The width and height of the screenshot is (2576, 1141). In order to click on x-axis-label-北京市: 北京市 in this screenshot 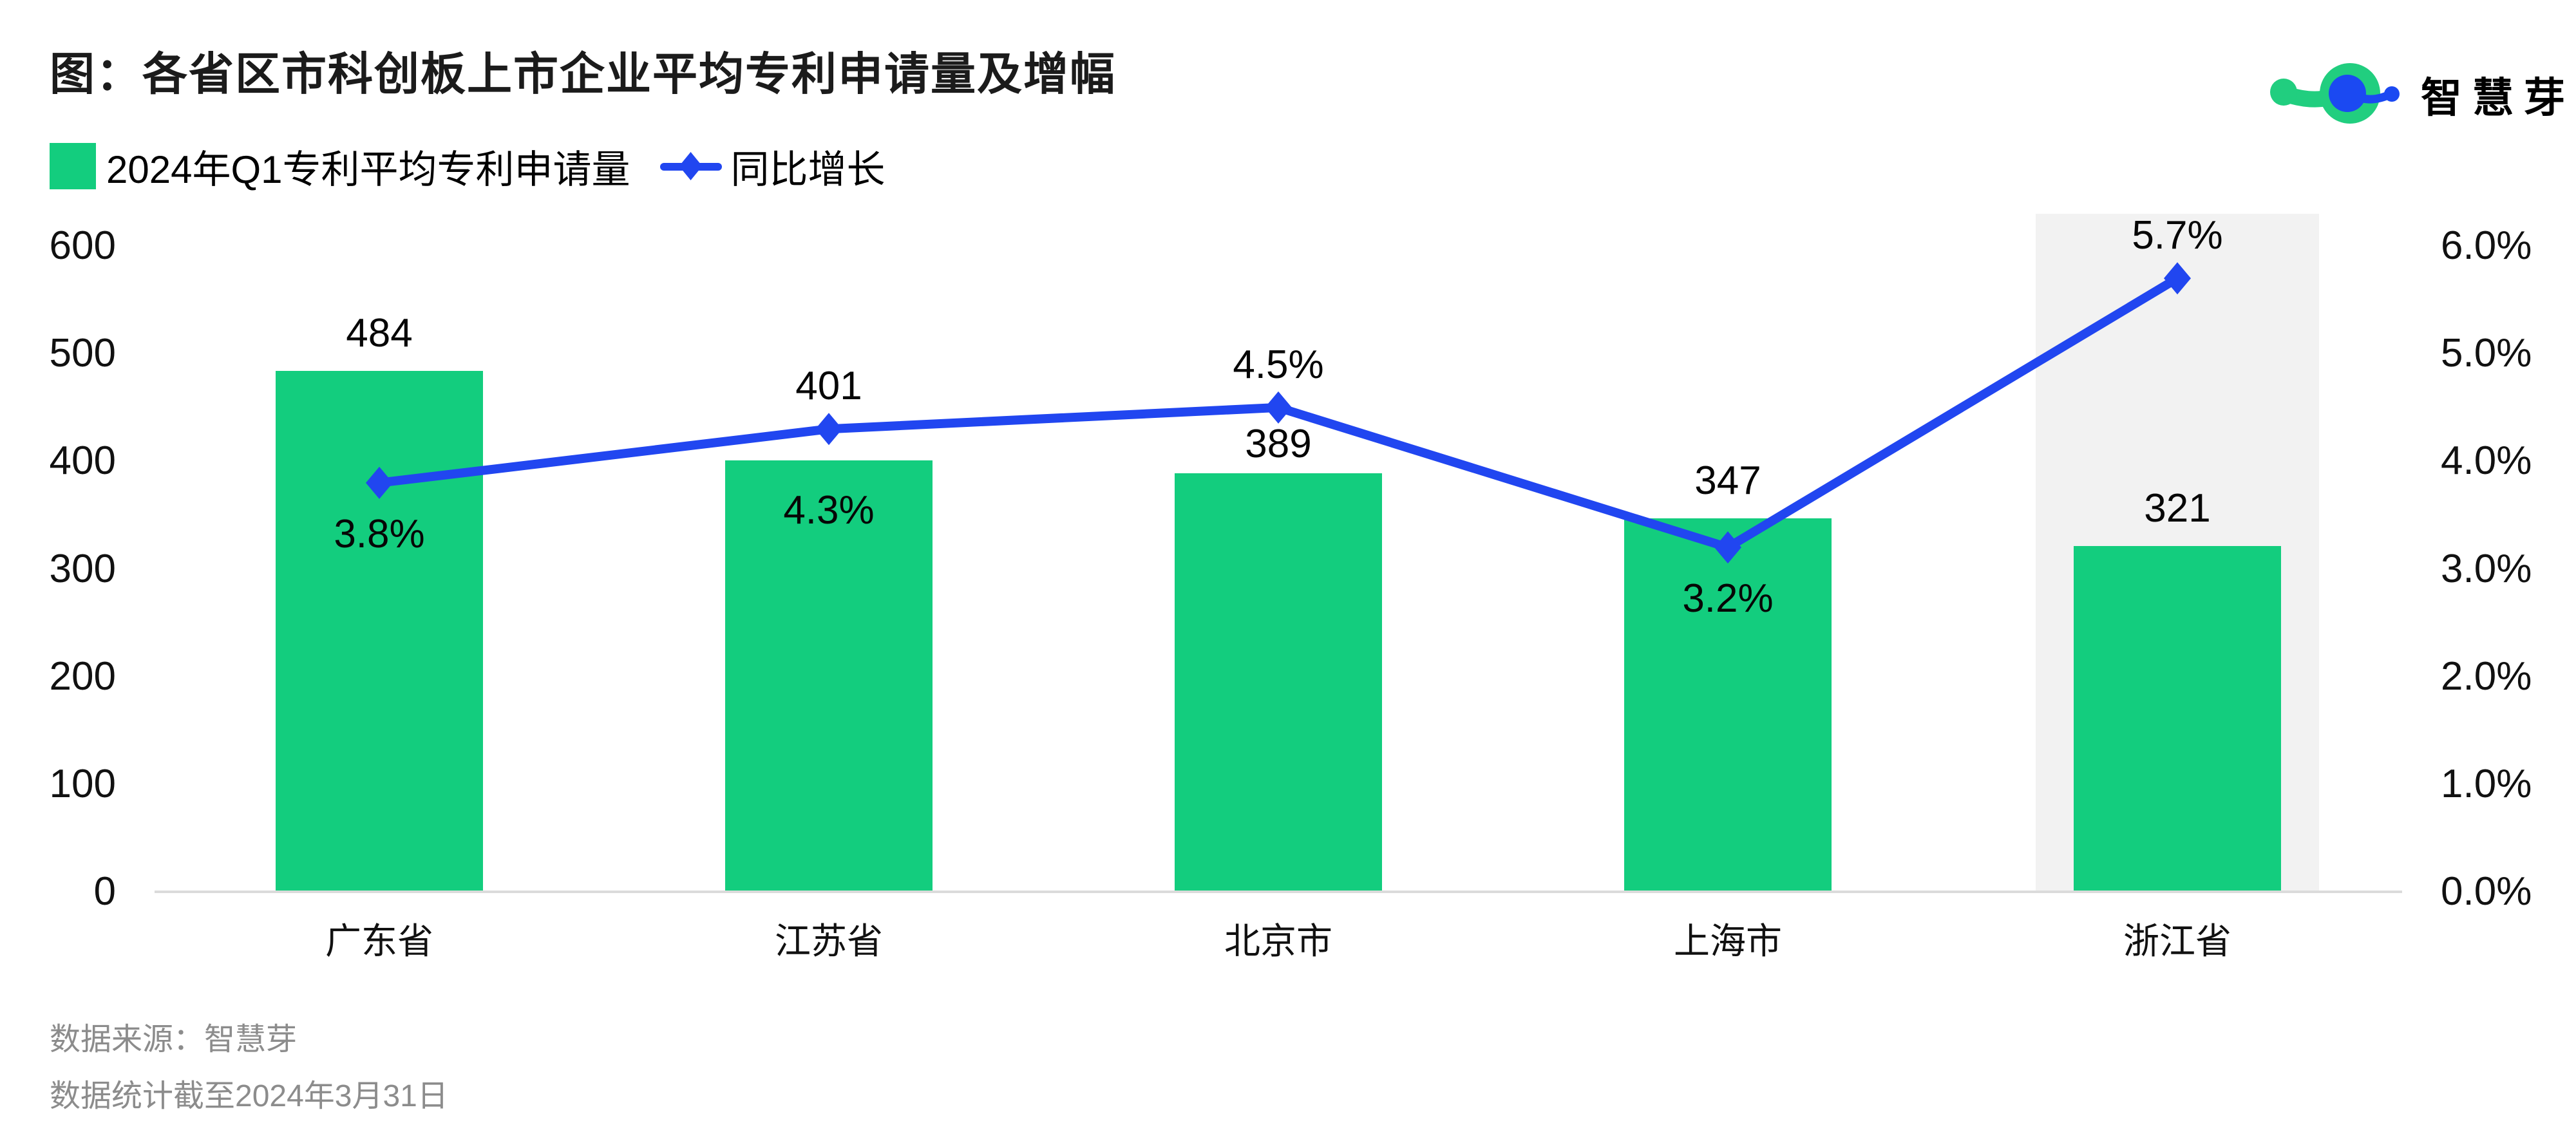, I will do `click(1278, 941)`.